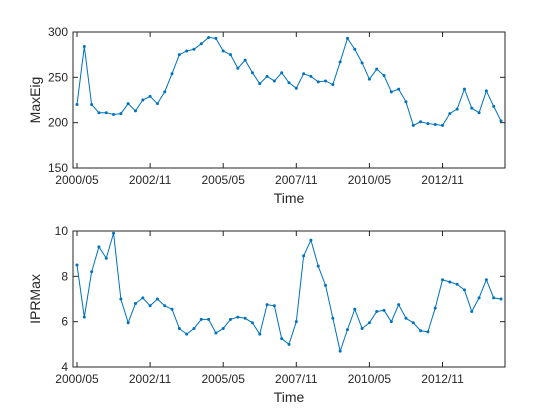 Image resolution: width=560 pixels, height=420 pixels. I want to click on y-tick-label: 8, so click(64, 276).